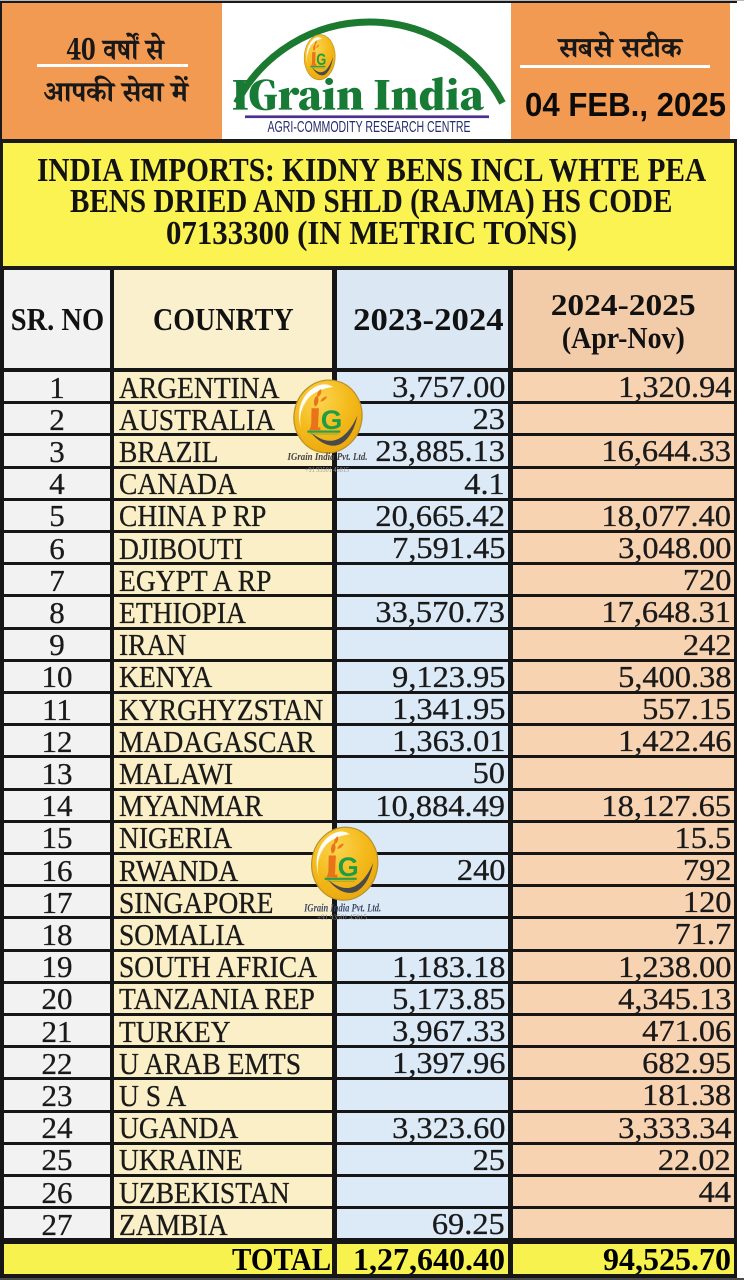  Describe the element at coordinates (369, 127) in the screenshot. I see `svg-text: AGRI-COMMODITY RESEARCH CENTRE` at that location.